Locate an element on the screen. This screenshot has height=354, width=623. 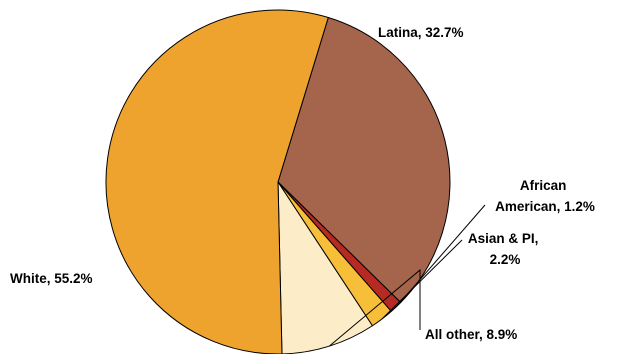
leader-line-all-other is located at coordinates (374, 307).